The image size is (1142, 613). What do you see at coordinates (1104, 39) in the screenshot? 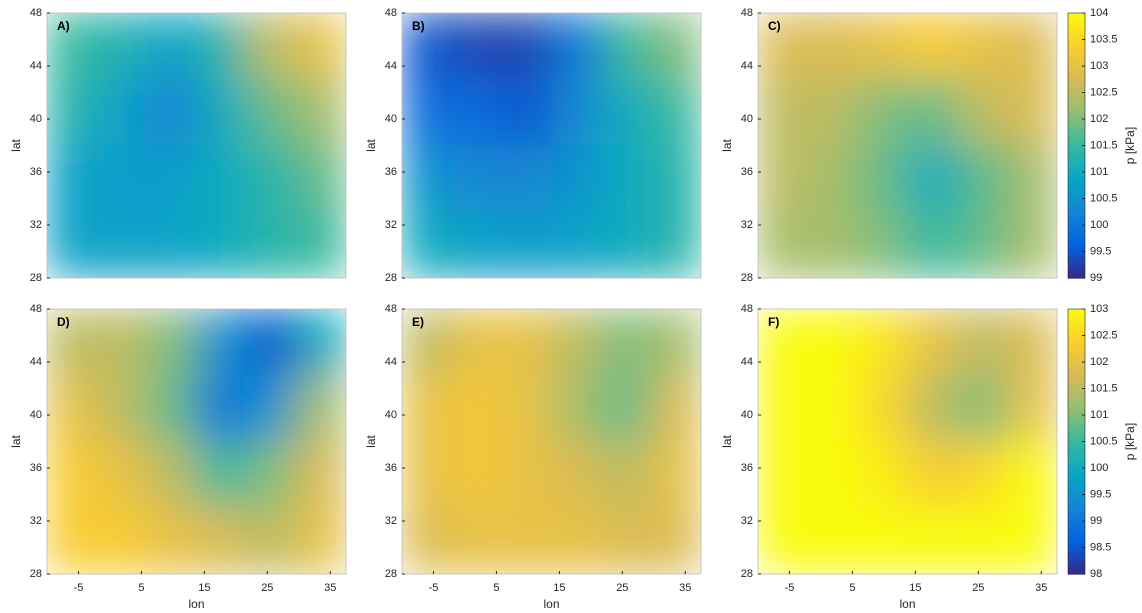
I see `colorbar-tick-label: 103.5` at bounding box center [1104, 39].